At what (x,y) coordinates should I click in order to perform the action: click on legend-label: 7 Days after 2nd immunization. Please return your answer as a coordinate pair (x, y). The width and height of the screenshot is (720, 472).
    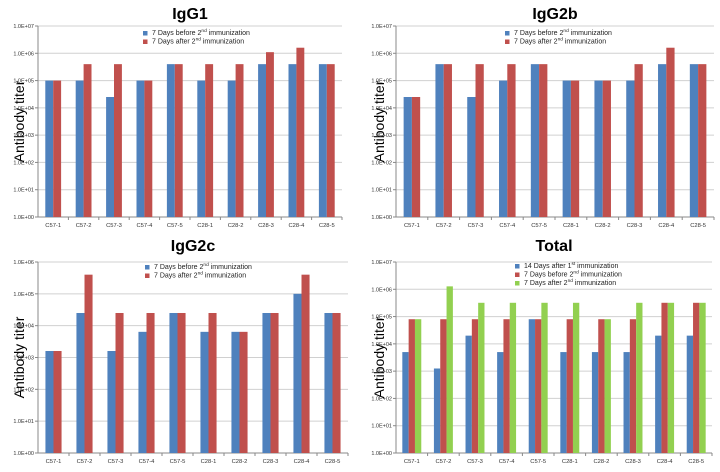
    Looking at the image, I should click on (570, 282).